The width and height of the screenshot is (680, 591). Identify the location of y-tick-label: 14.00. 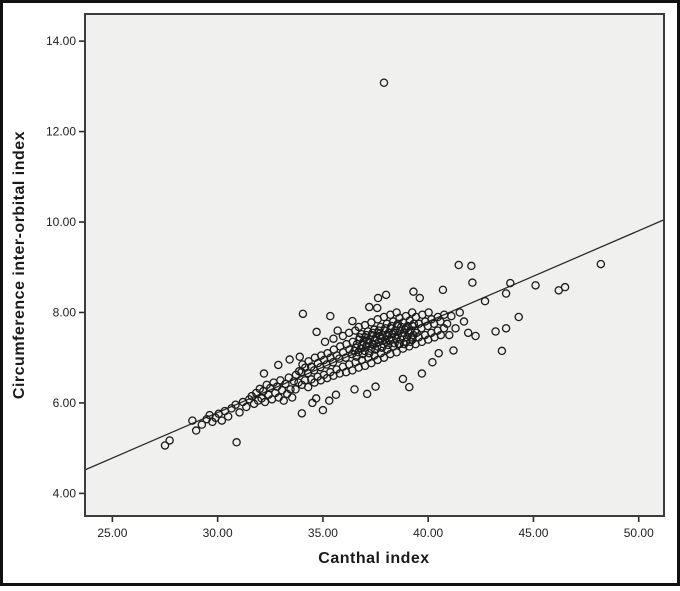
(61, 41).